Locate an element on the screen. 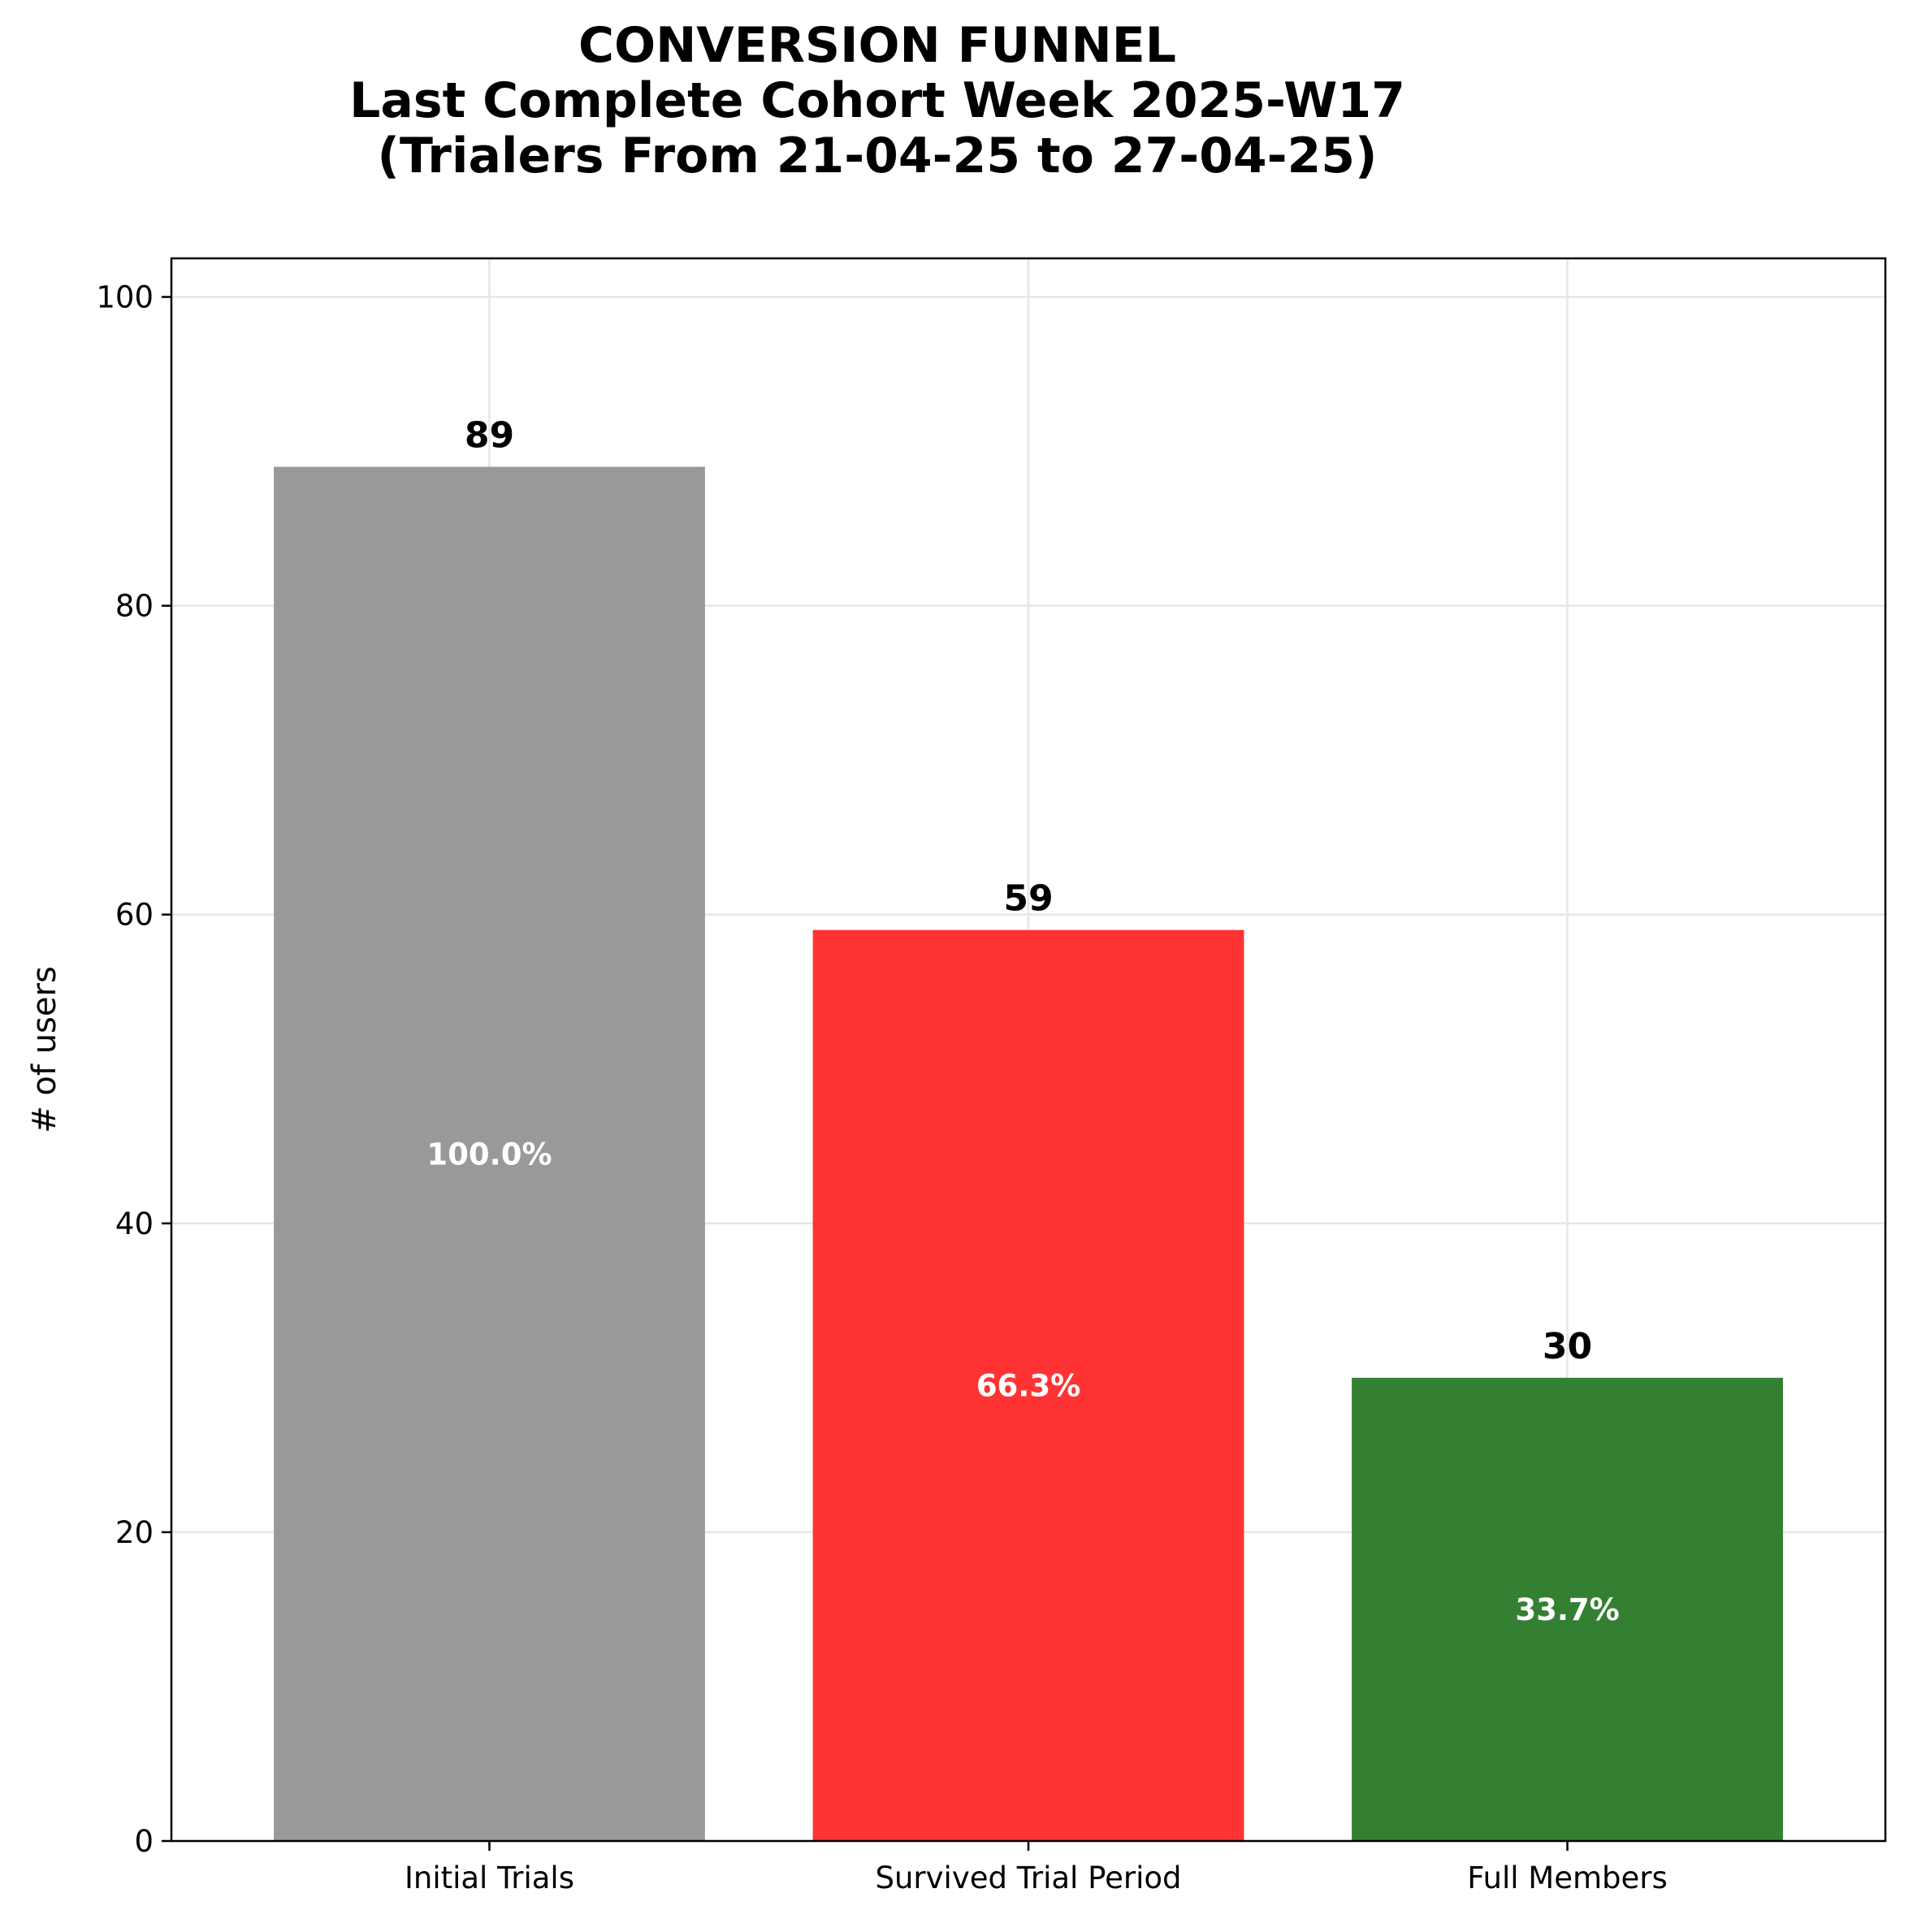 This screenshot has height=1932, width=1913. y-tick-label-5: 100 is located at coordinates (125, 297).